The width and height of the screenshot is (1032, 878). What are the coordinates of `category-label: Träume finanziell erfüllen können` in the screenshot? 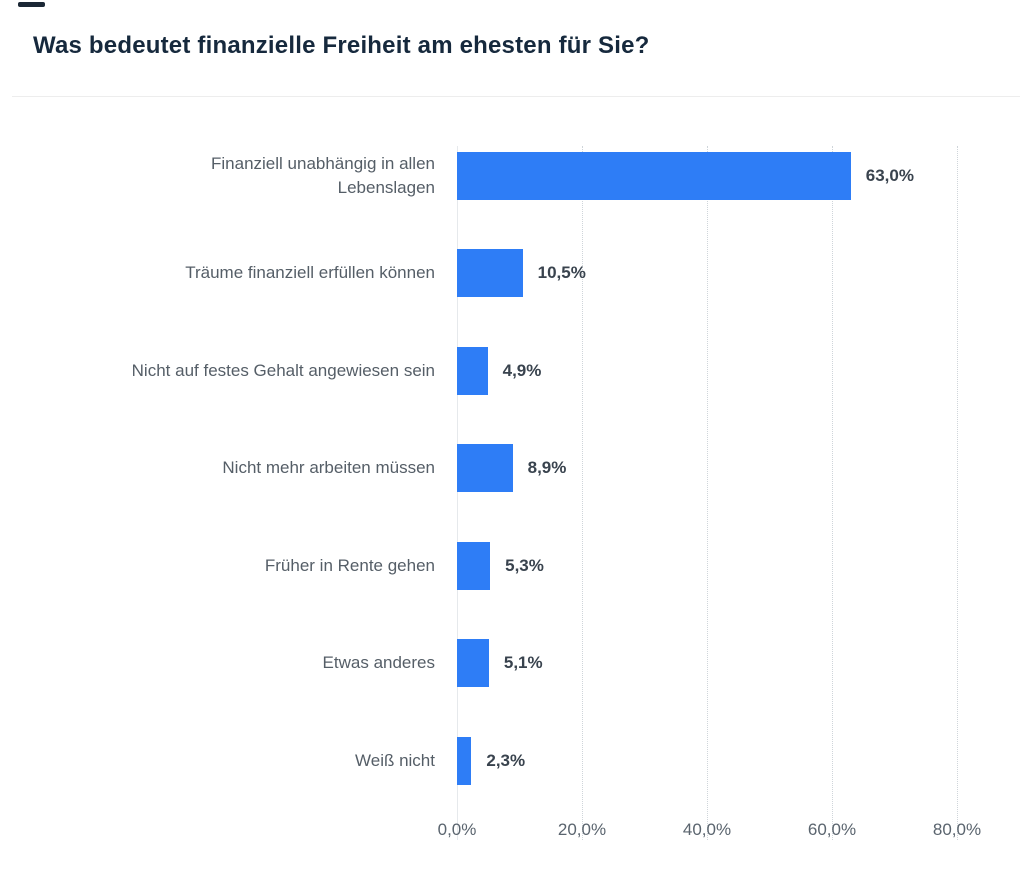 It's located at (310, 273).